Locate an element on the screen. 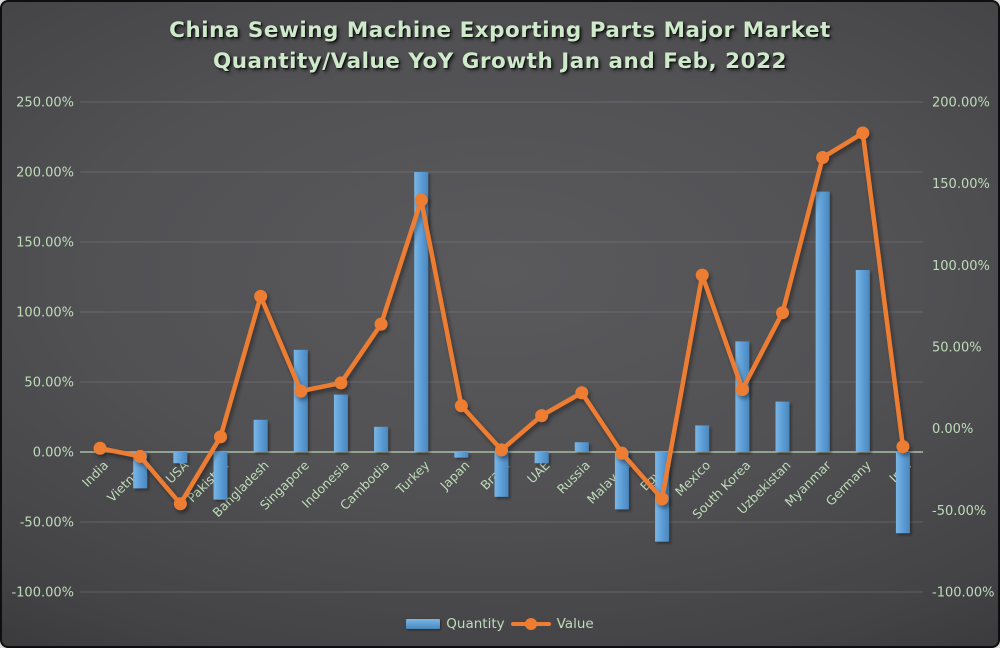 This screenshot has height=648, width=1000. bar-singapore is located at coordinates (300, 400).